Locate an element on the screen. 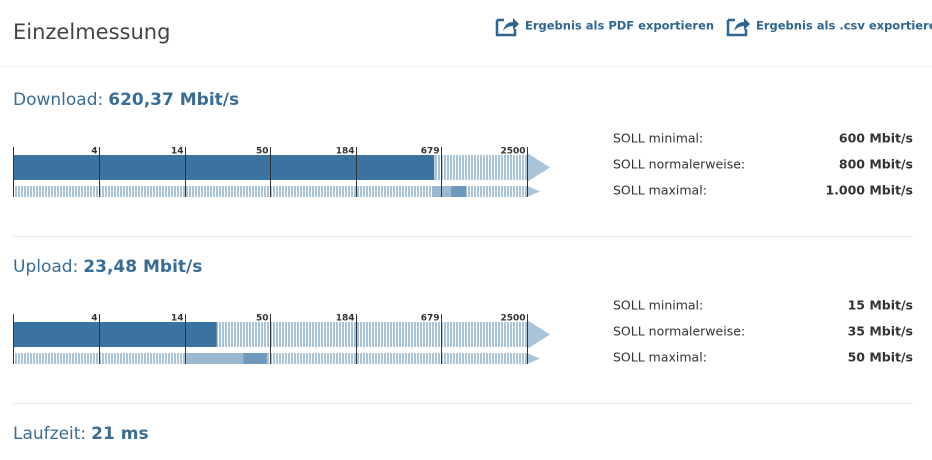  target-value: 50 Mbit/s is located at coordinates (880, 357).